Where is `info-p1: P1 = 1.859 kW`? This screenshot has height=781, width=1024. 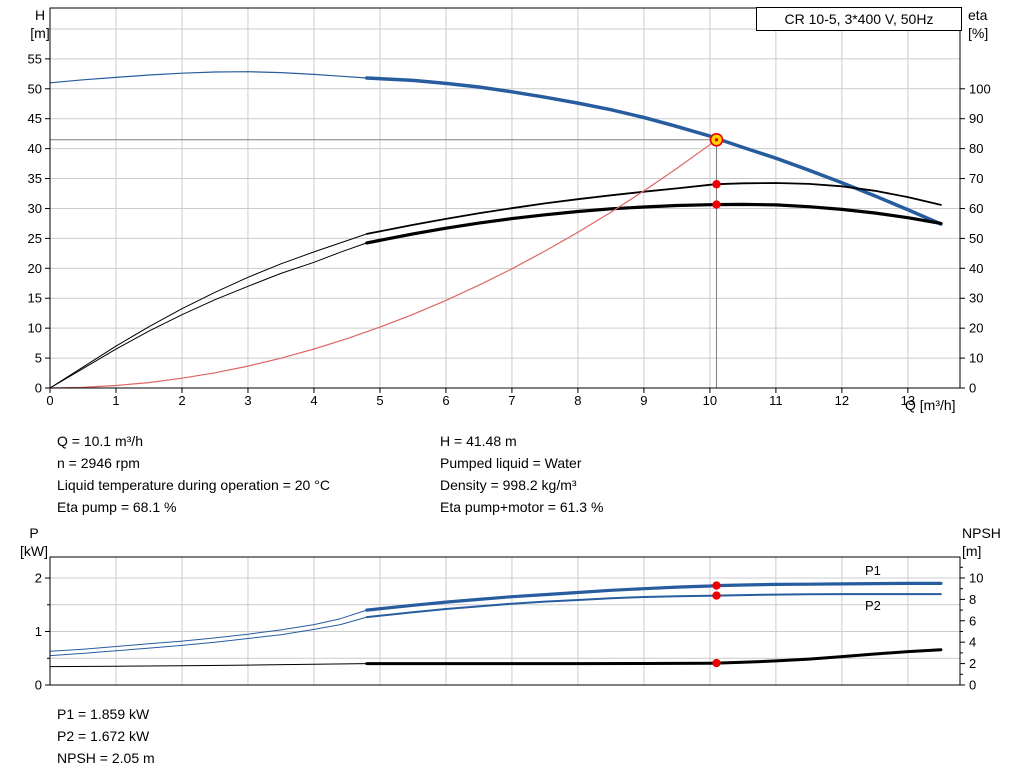 info-p1: P1 = 1.859 kW is located at coordinates (103, 714).